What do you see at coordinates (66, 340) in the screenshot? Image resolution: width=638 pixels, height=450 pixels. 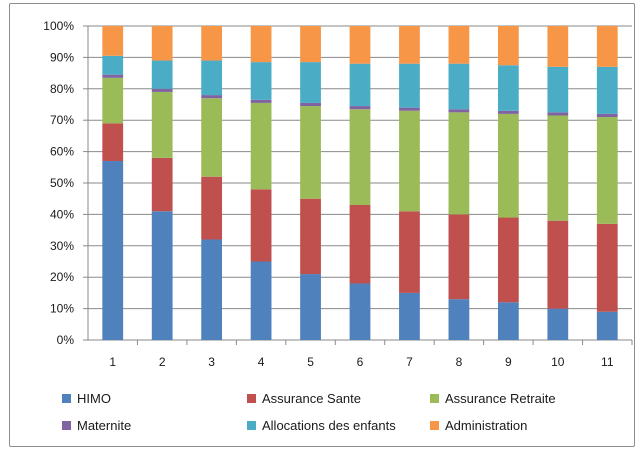 I see `y-tick-label: 0%` at bounding box center [66, 340].